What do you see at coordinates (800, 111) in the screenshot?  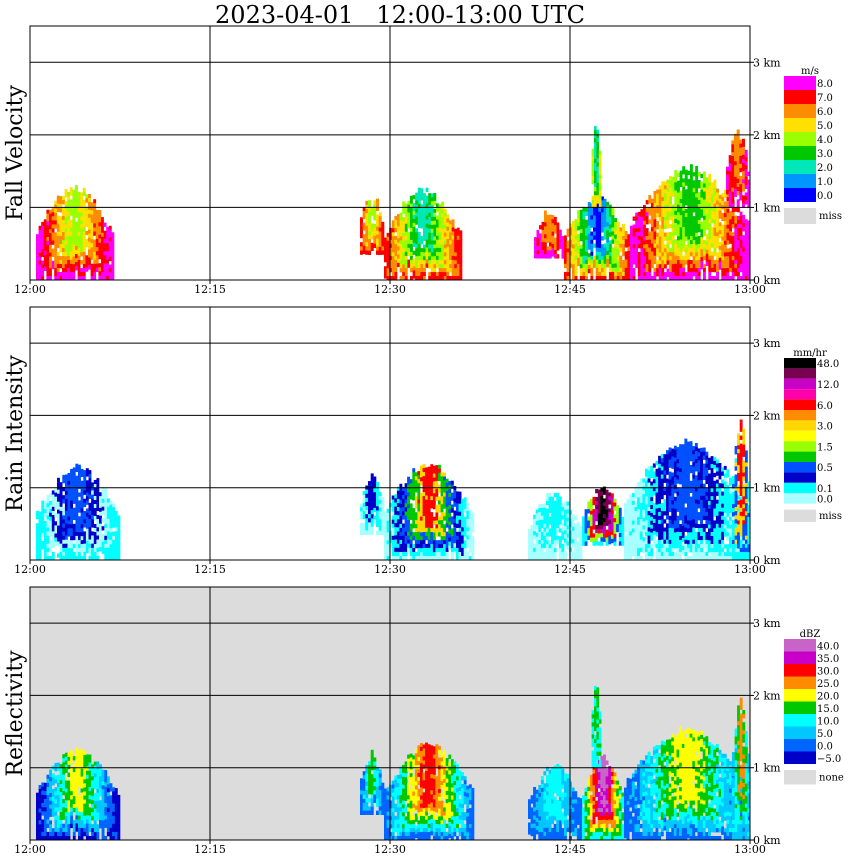 I see `colorbar-swatch` at bounding box center [800, 111].